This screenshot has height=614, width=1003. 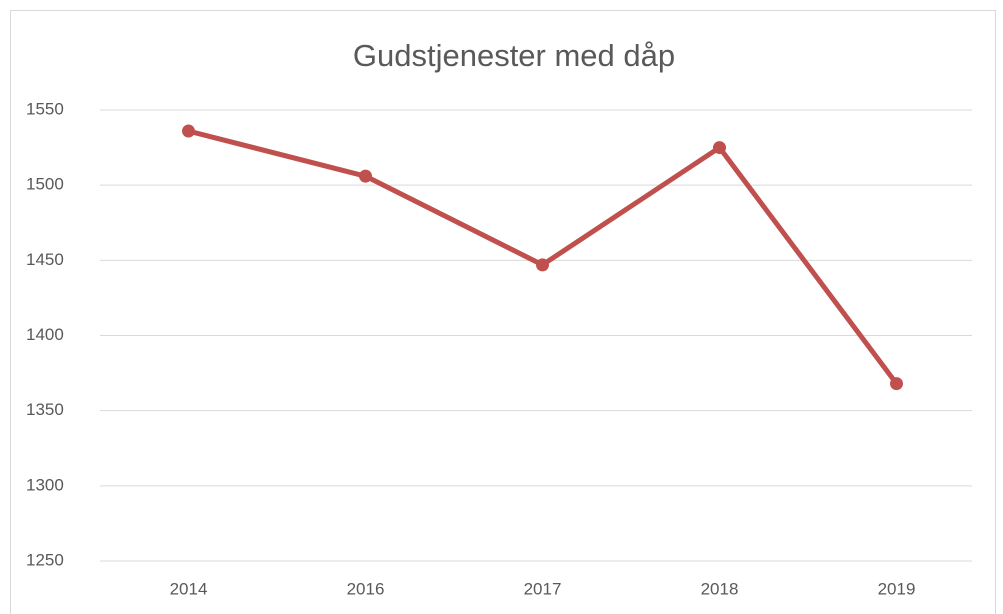 I want to click on y-tick-label: 1500, so click(x=45, y=184).